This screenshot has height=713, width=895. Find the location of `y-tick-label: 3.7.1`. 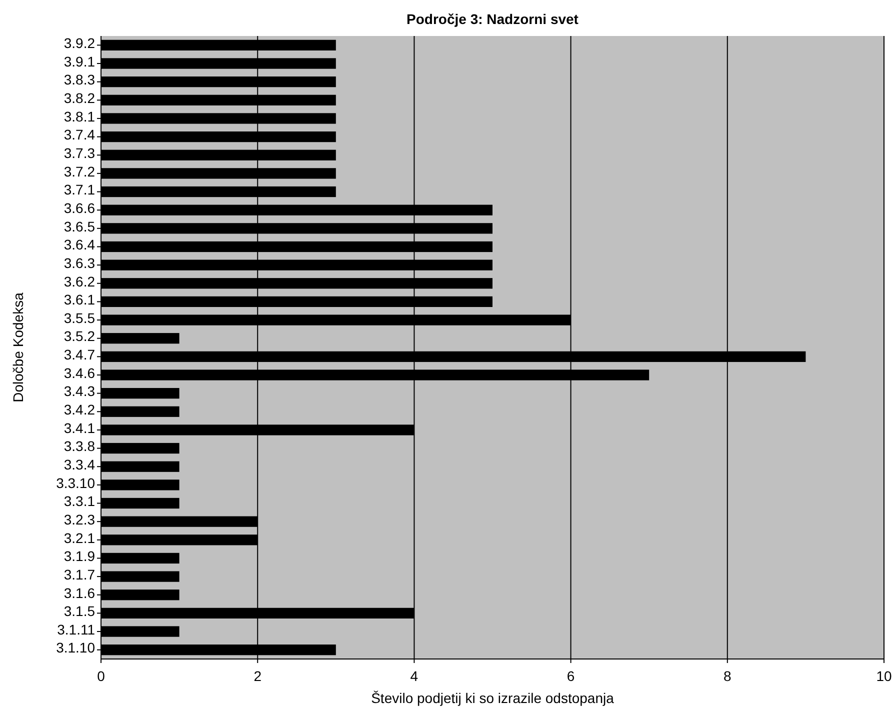

y-tick-label: 3.7.1 is located at coordinates (80, 190).